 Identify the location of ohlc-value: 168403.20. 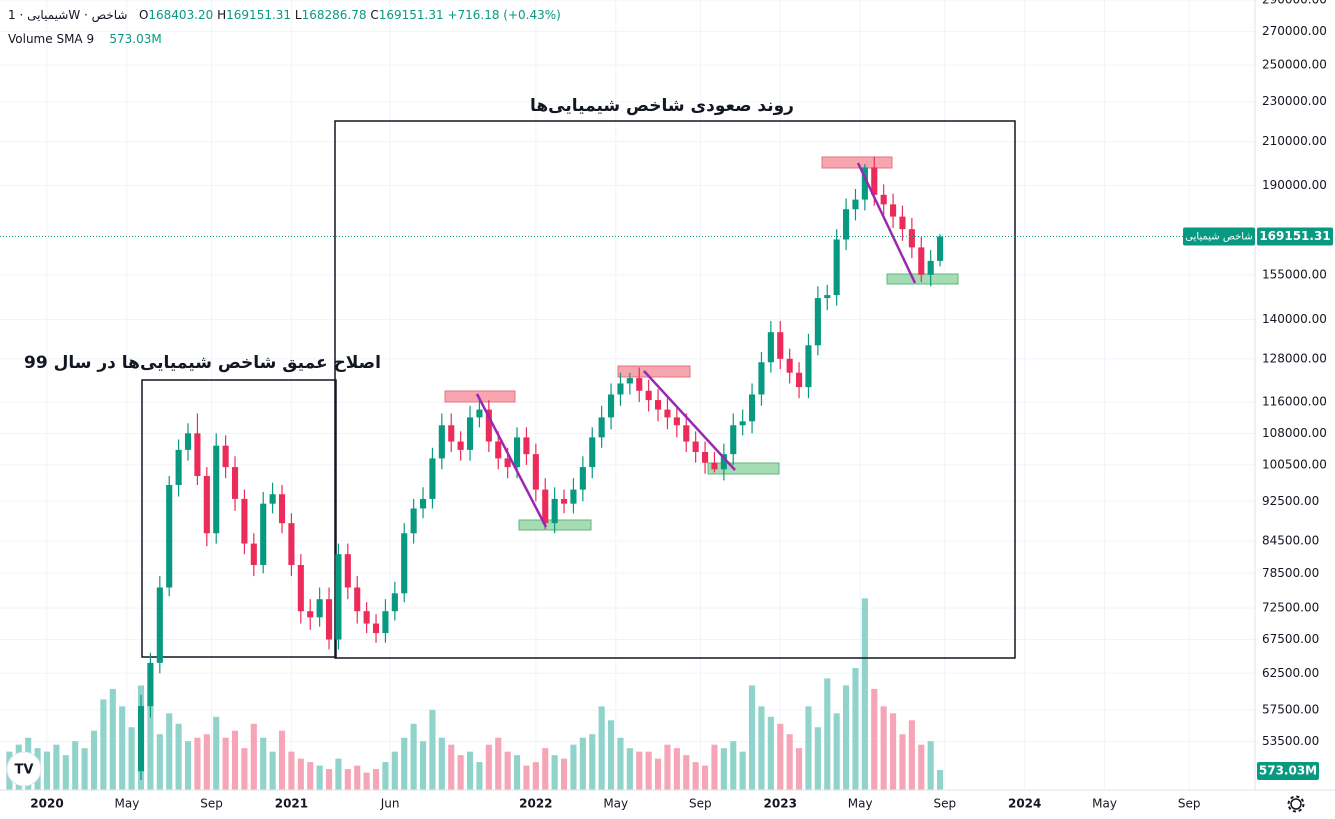
(181, 15).